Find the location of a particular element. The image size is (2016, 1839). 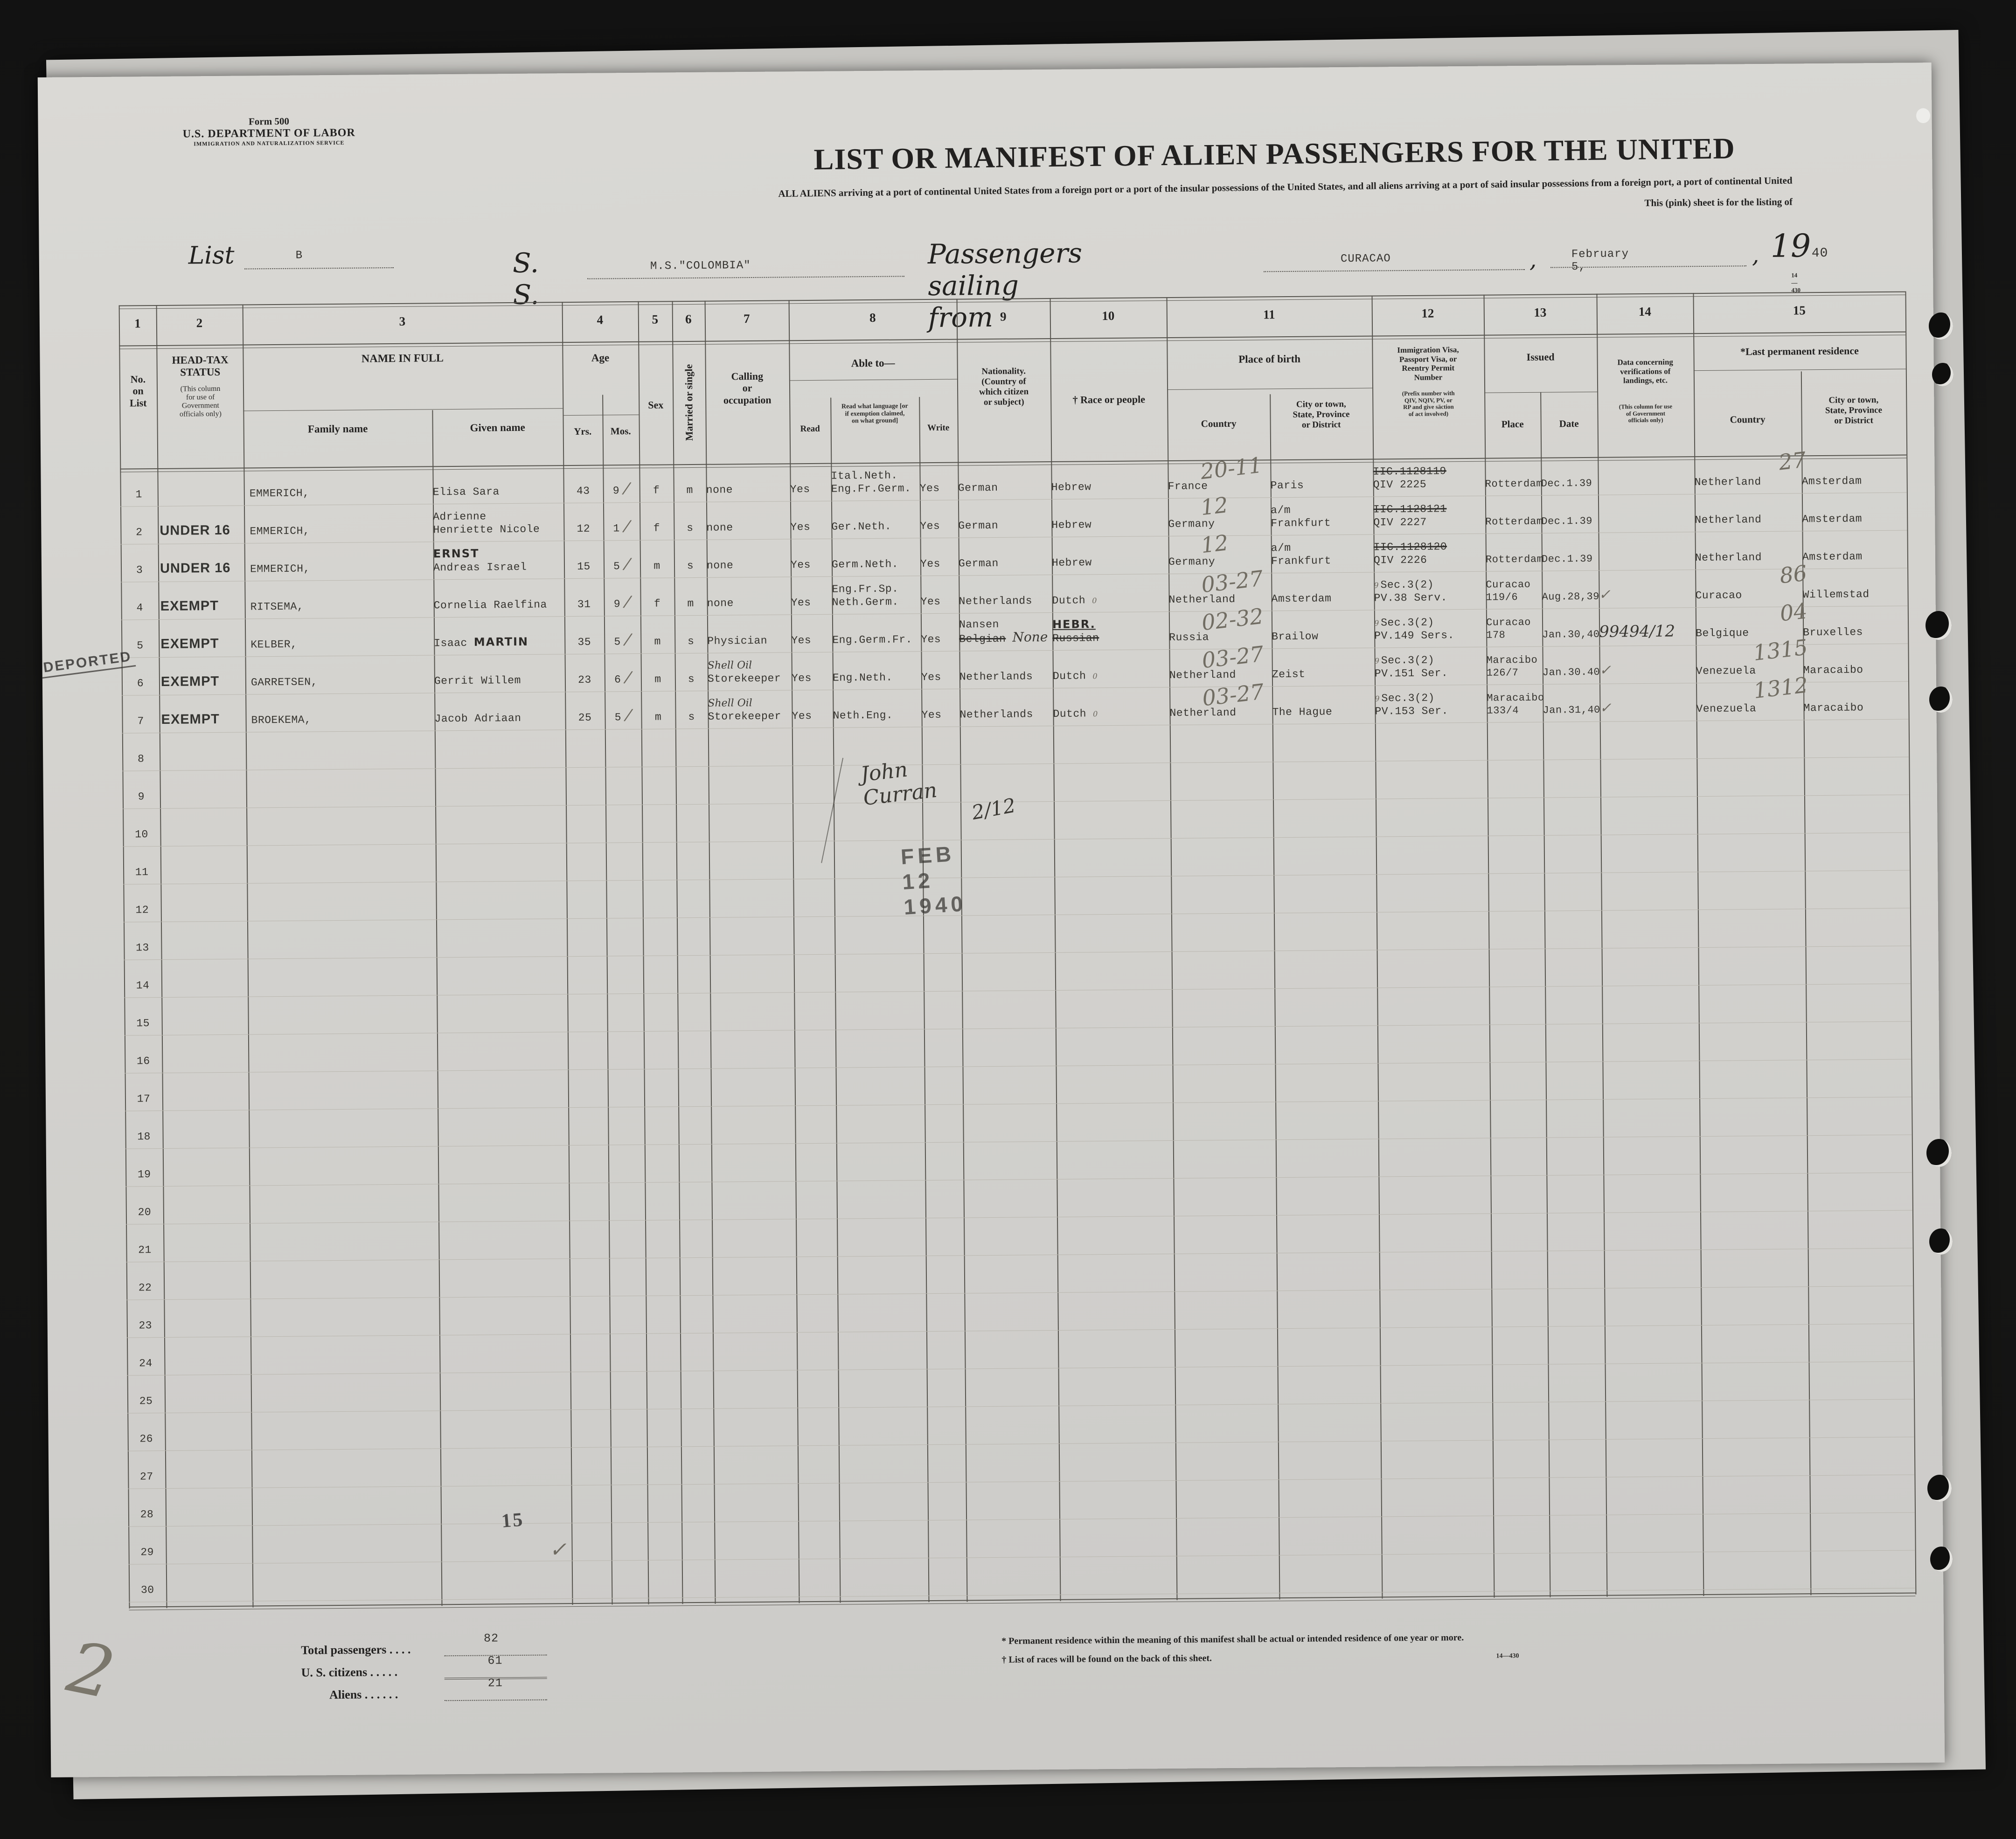

row6-mos: 6 is located at coordinates (617, 679).